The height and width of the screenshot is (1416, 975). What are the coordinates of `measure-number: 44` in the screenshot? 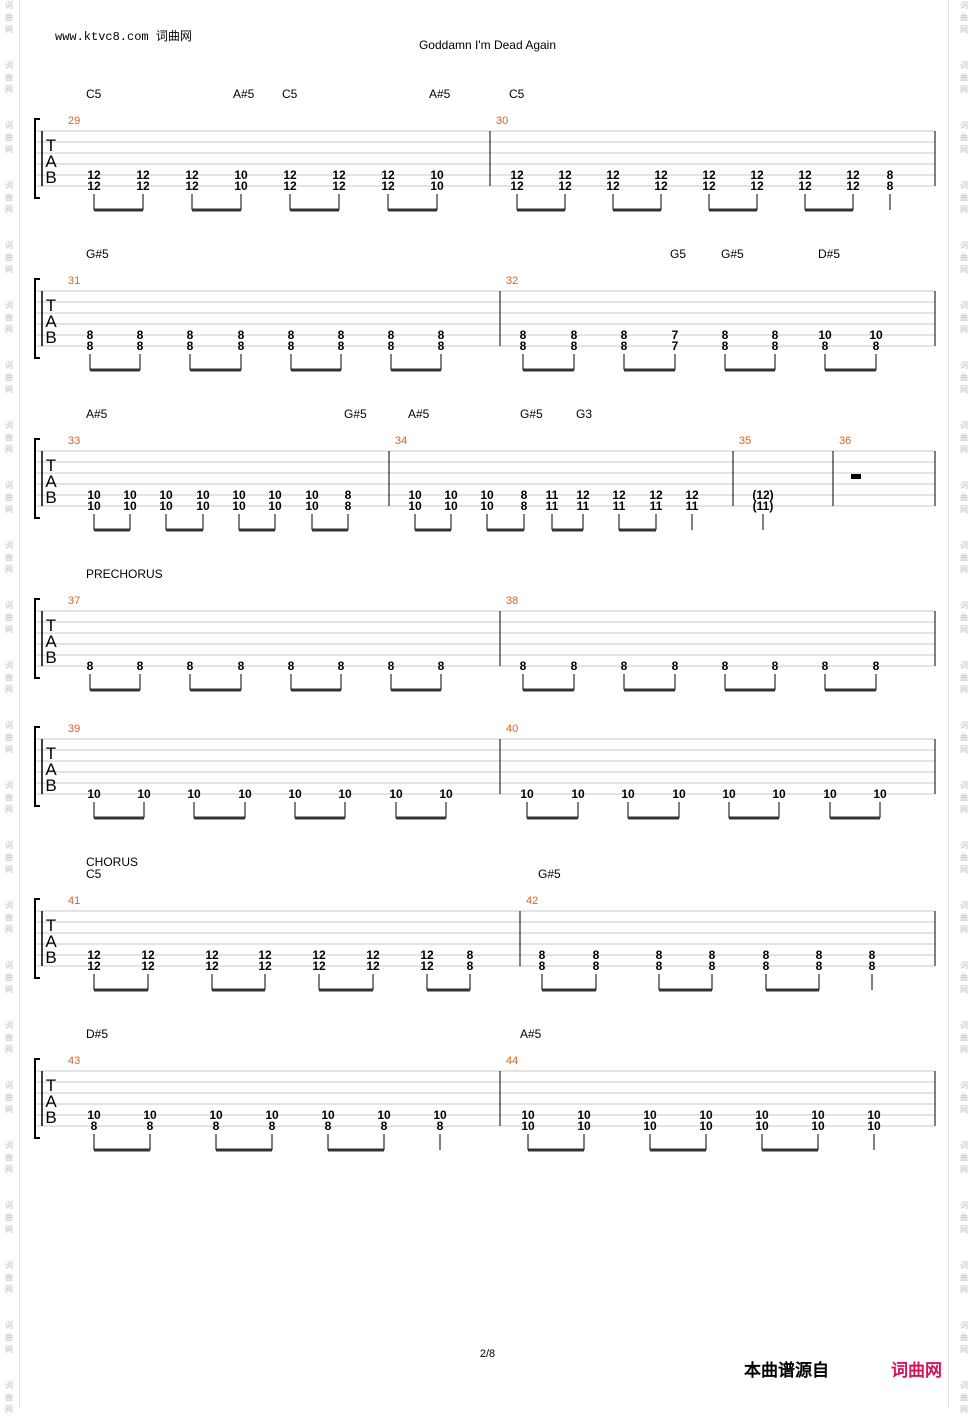 It's located at (512, 1061).